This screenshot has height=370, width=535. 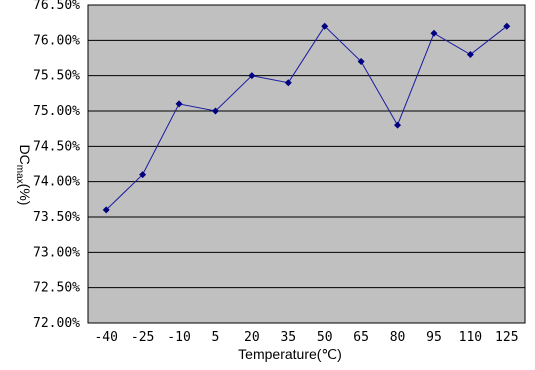 I want to click on x-axis-label: Temperature(℃), so click(x=290, y=354).